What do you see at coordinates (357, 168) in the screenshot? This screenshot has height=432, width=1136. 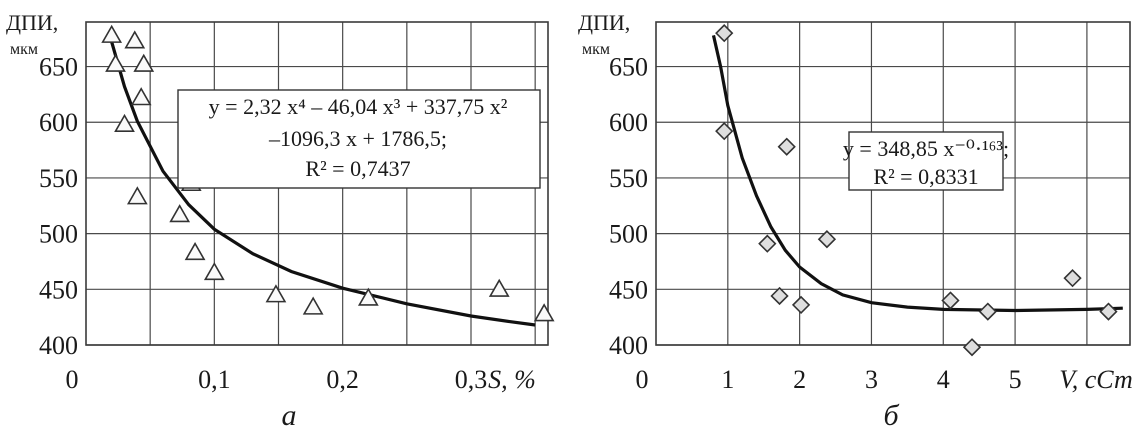 I see `equation-line: R² = 0,7437` at bounding box center [357, 168].